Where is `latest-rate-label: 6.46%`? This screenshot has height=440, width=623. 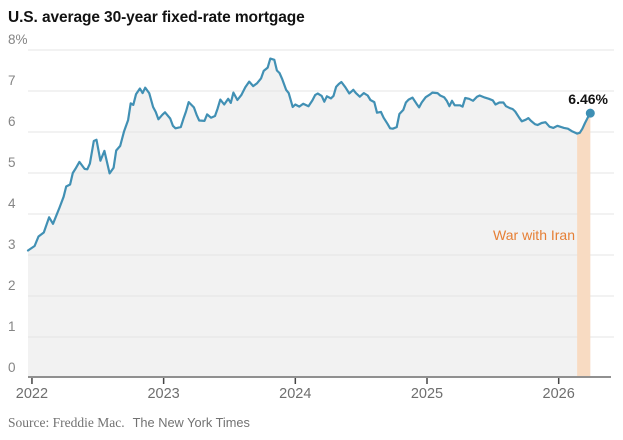
latest-rate-label: 6.46% is located at coordinates (588, 99).